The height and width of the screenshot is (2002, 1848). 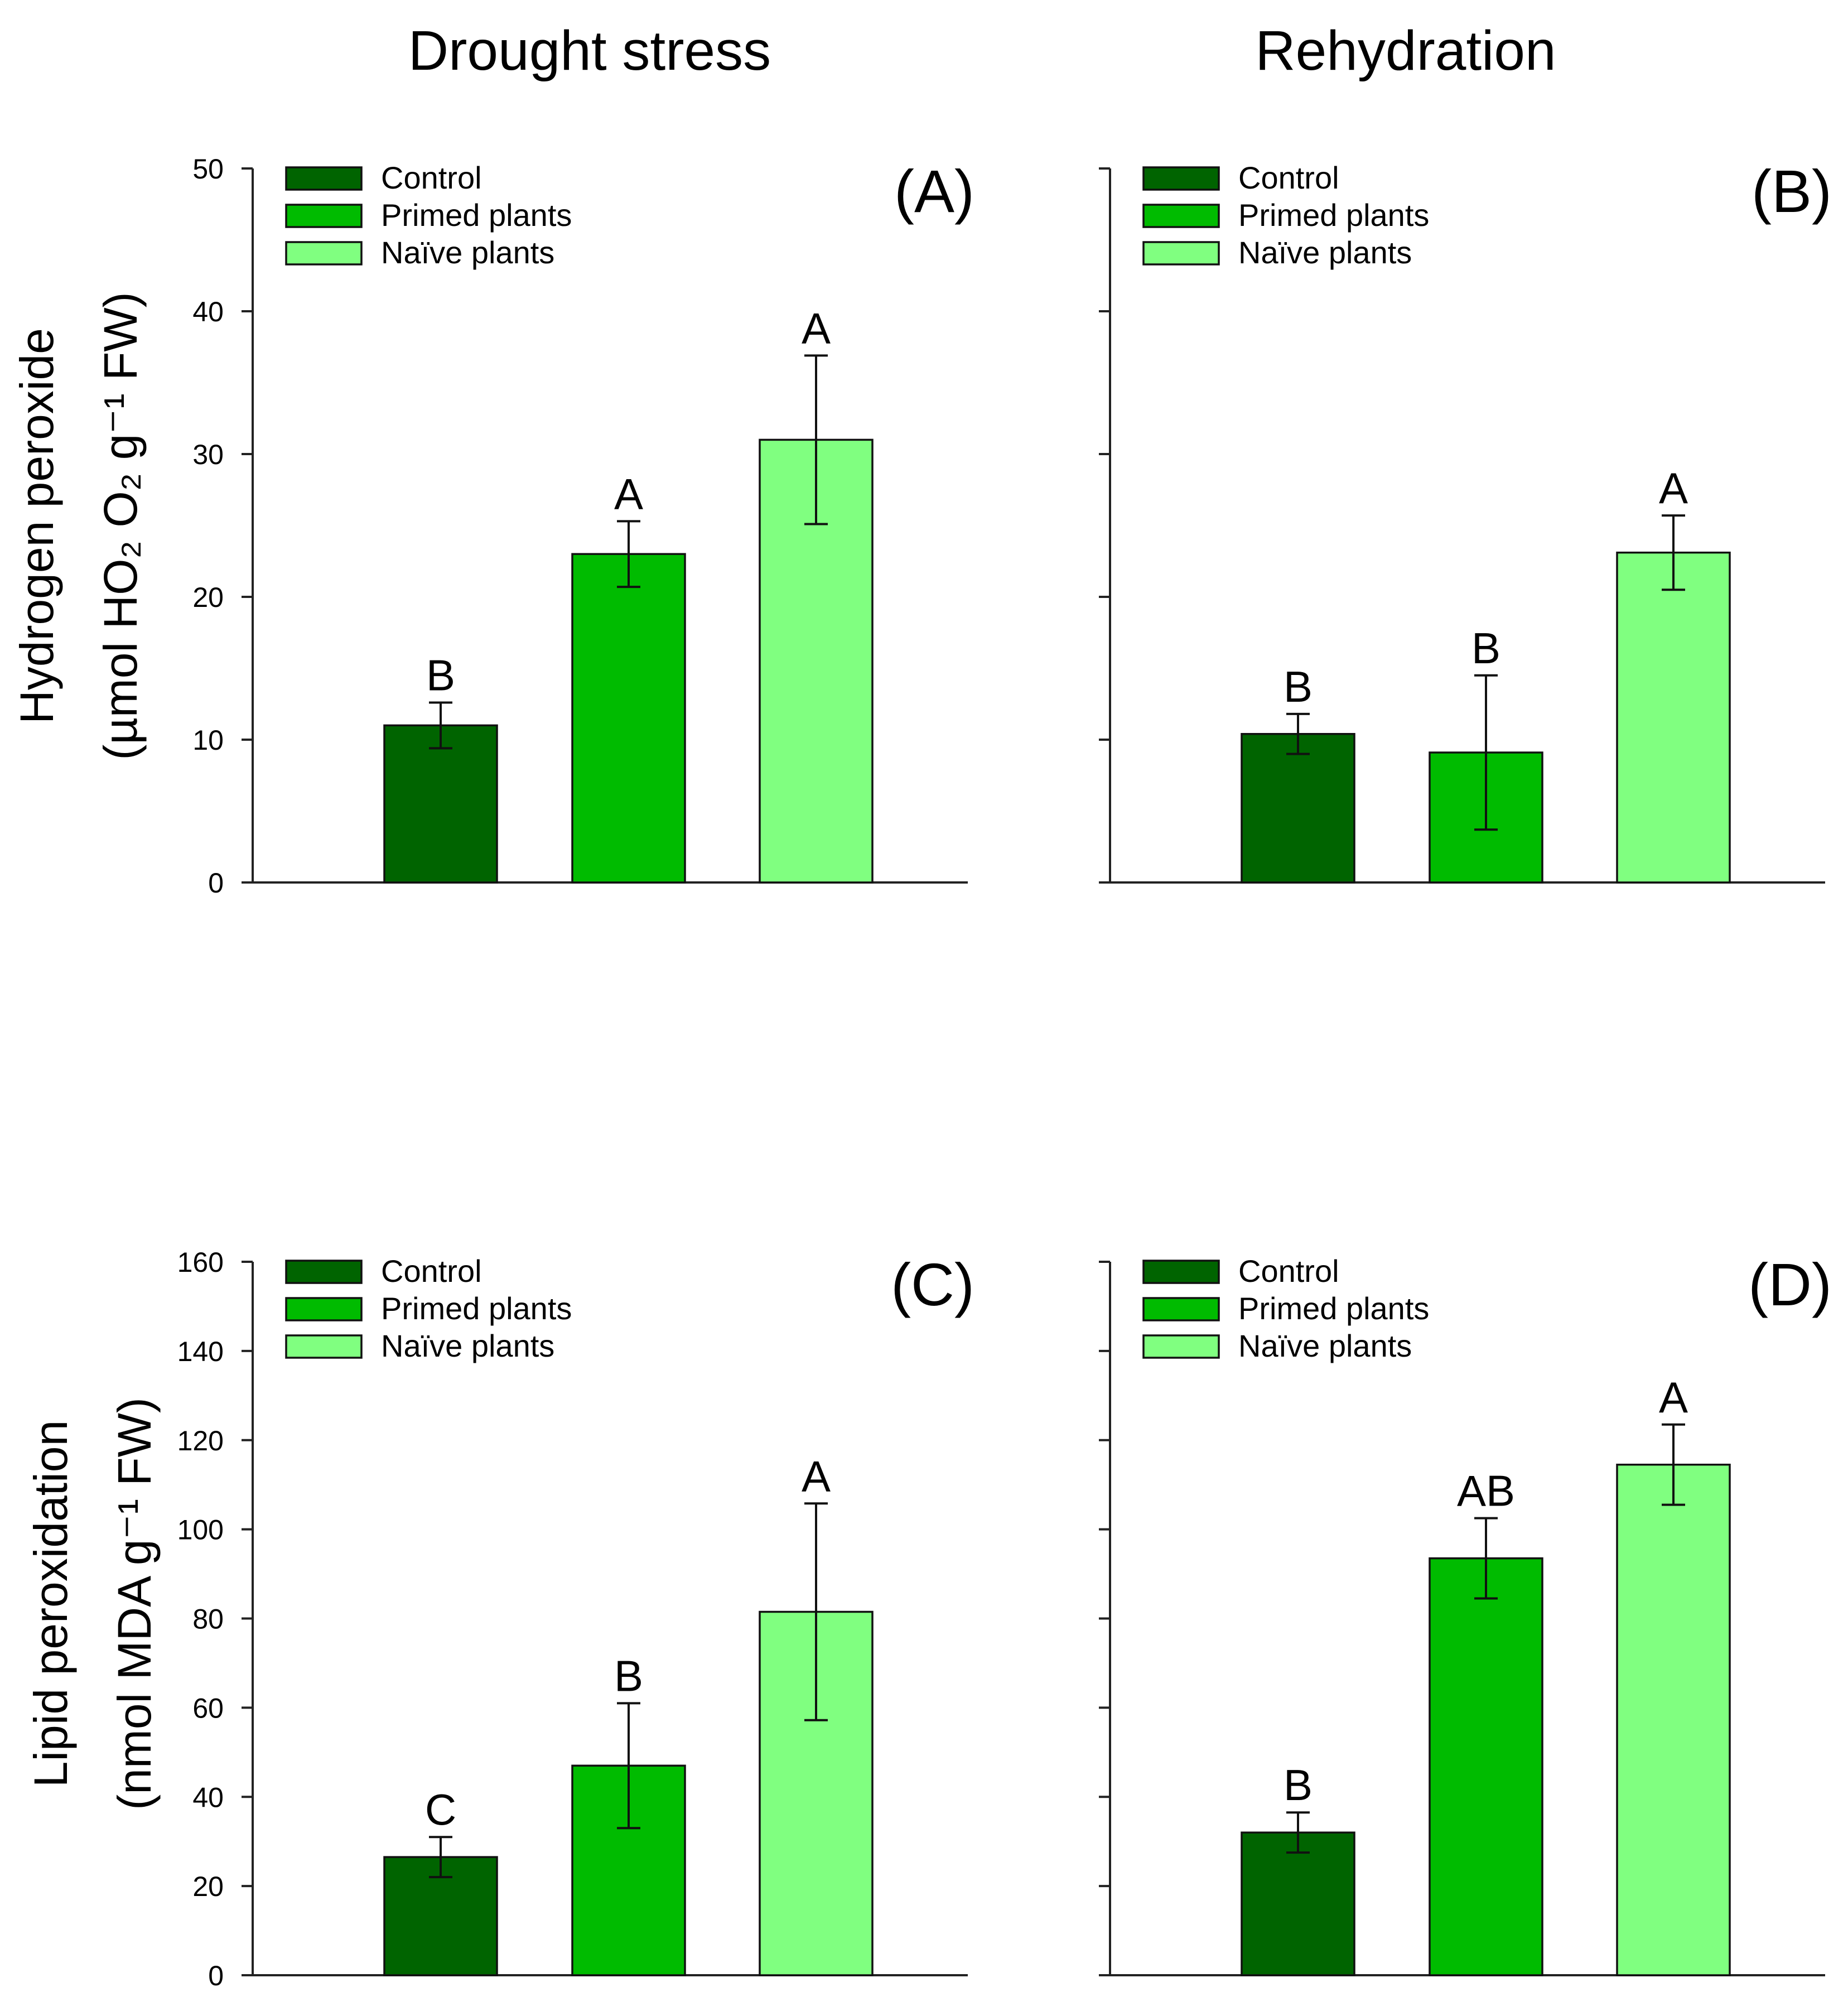 I want to click on y-tick-label: 50, so click(x=208, y=169).